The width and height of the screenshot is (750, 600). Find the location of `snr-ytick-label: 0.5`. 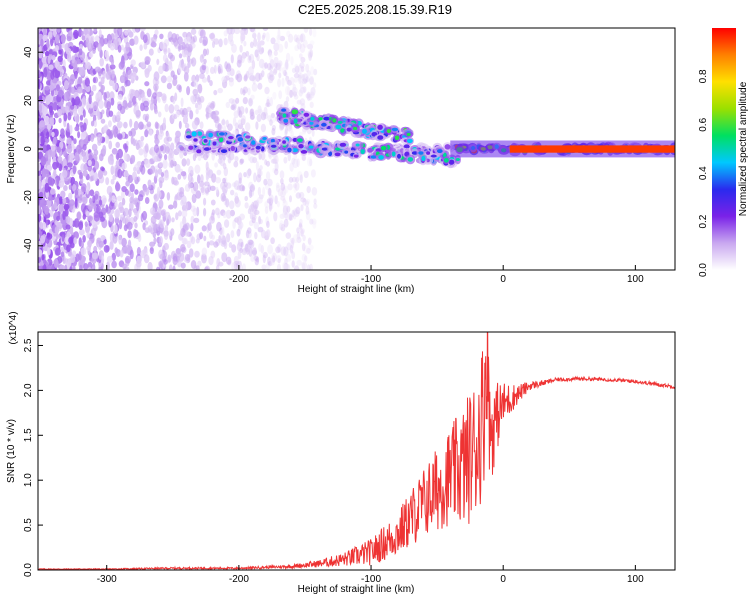

snr-ytick-label: 0.5 is located at coordinates (28, 525).